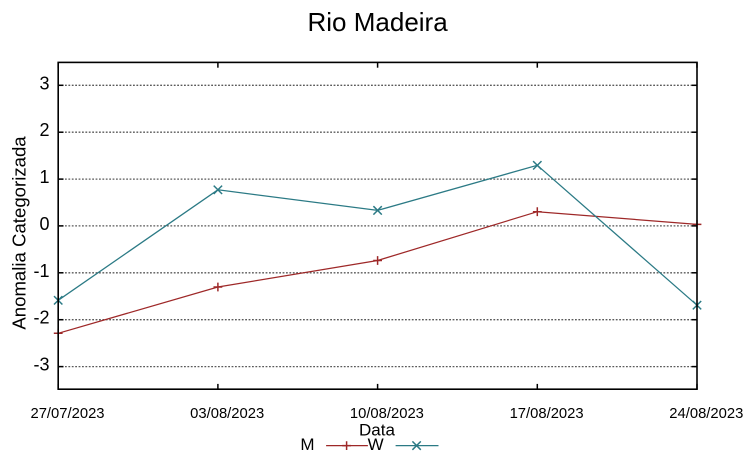 This screenshot has height=464, width=753. Describe the element at coordinates (44, 130) in the screenshot. I see `svg-text: 2` at that location.